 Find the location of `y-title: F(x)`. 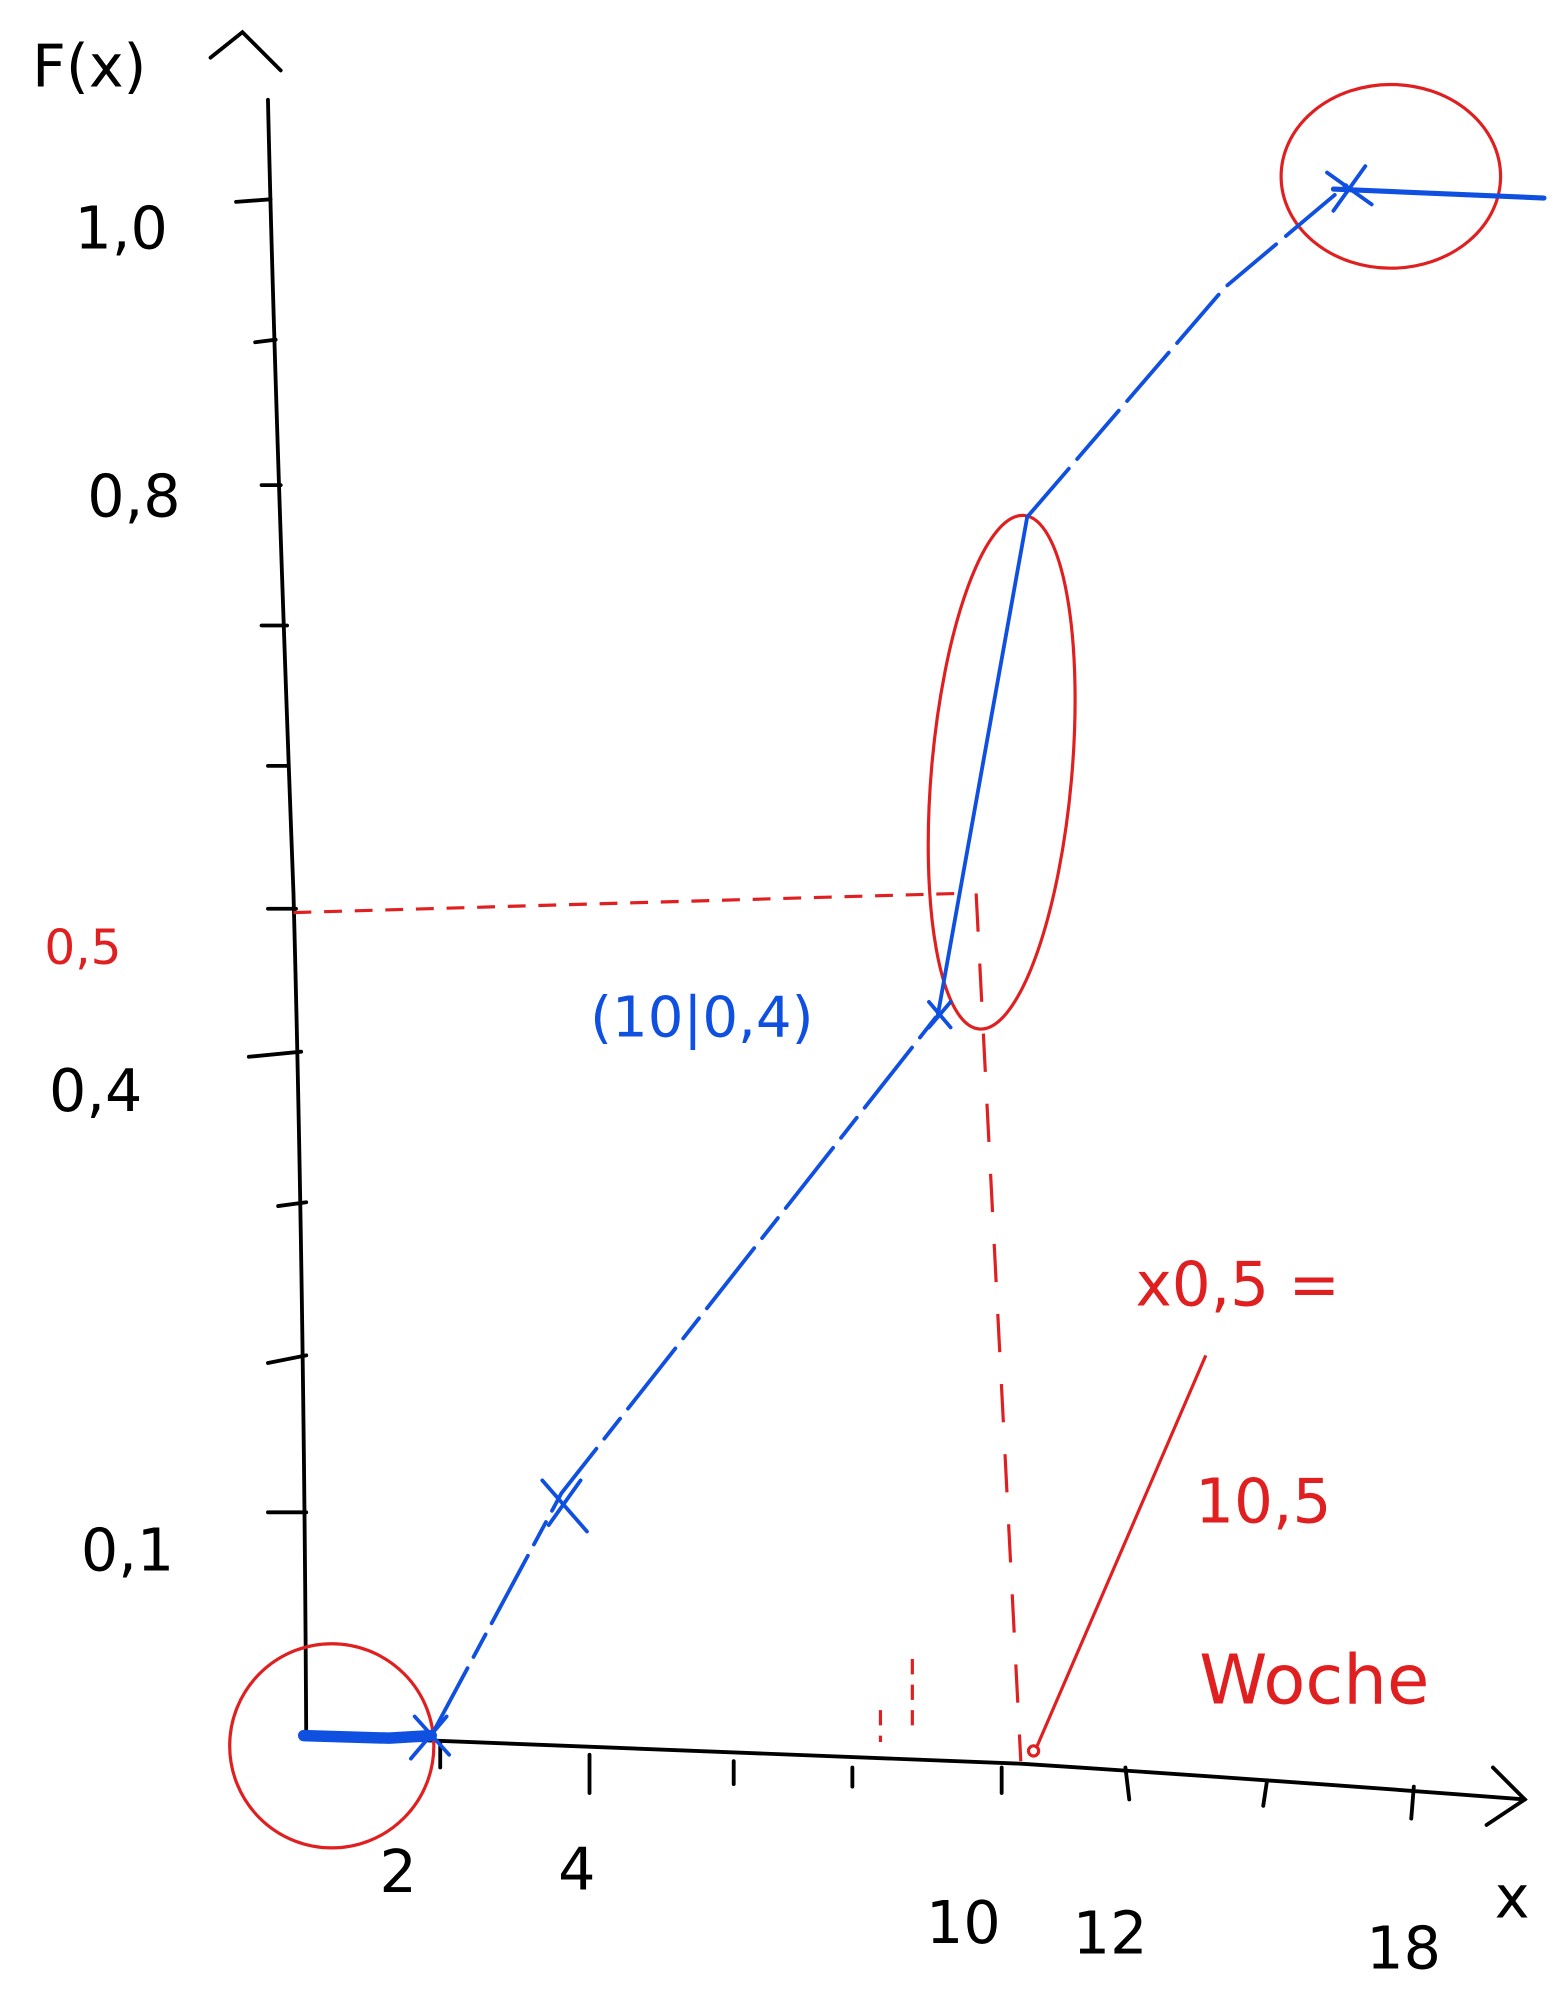

y-title: F(x) is located at coordinates (89, 67).